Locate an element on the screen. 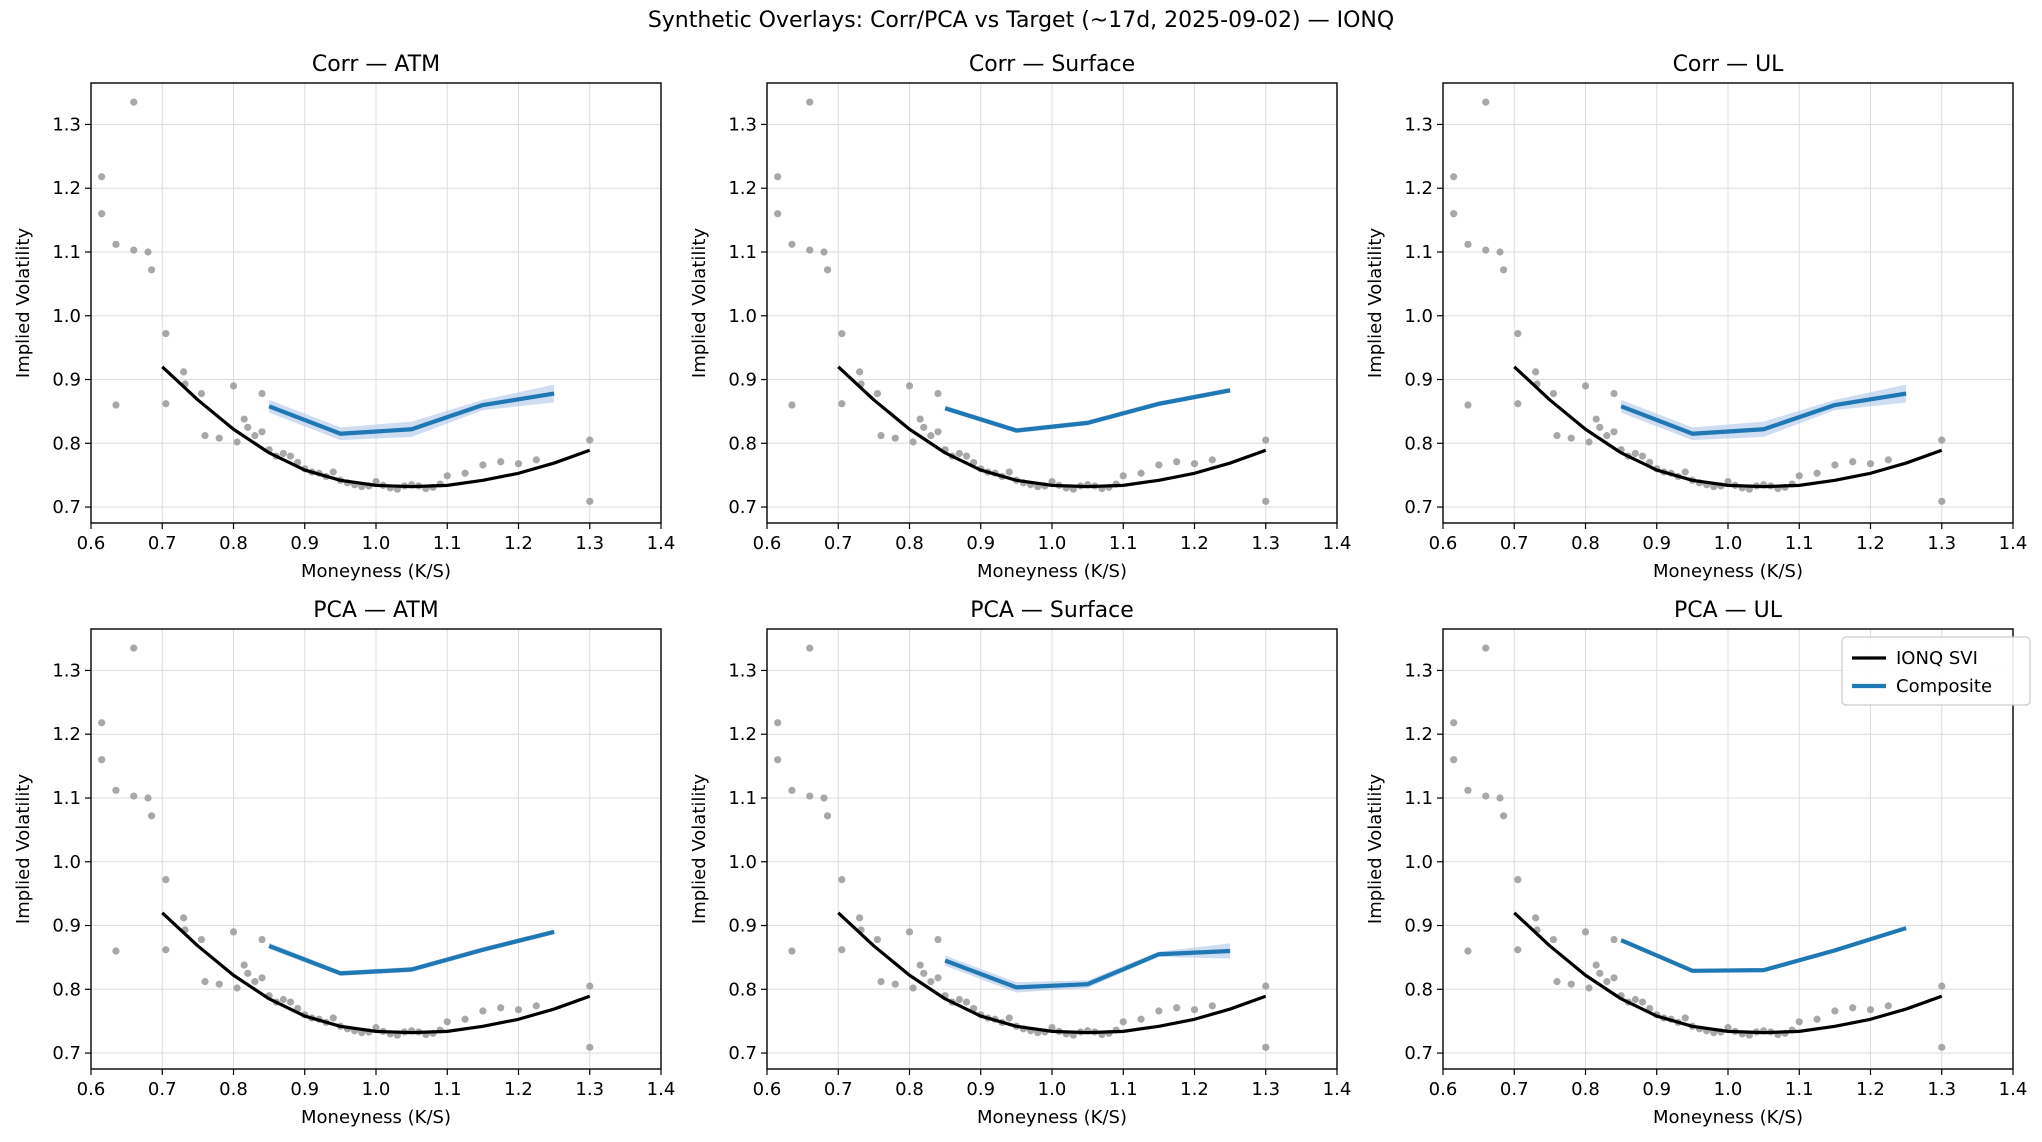 Image resolution: width=2042 pixels, height=1142 pixels. x-tick-label: 1.0 is located at coordinates (1728, 543).